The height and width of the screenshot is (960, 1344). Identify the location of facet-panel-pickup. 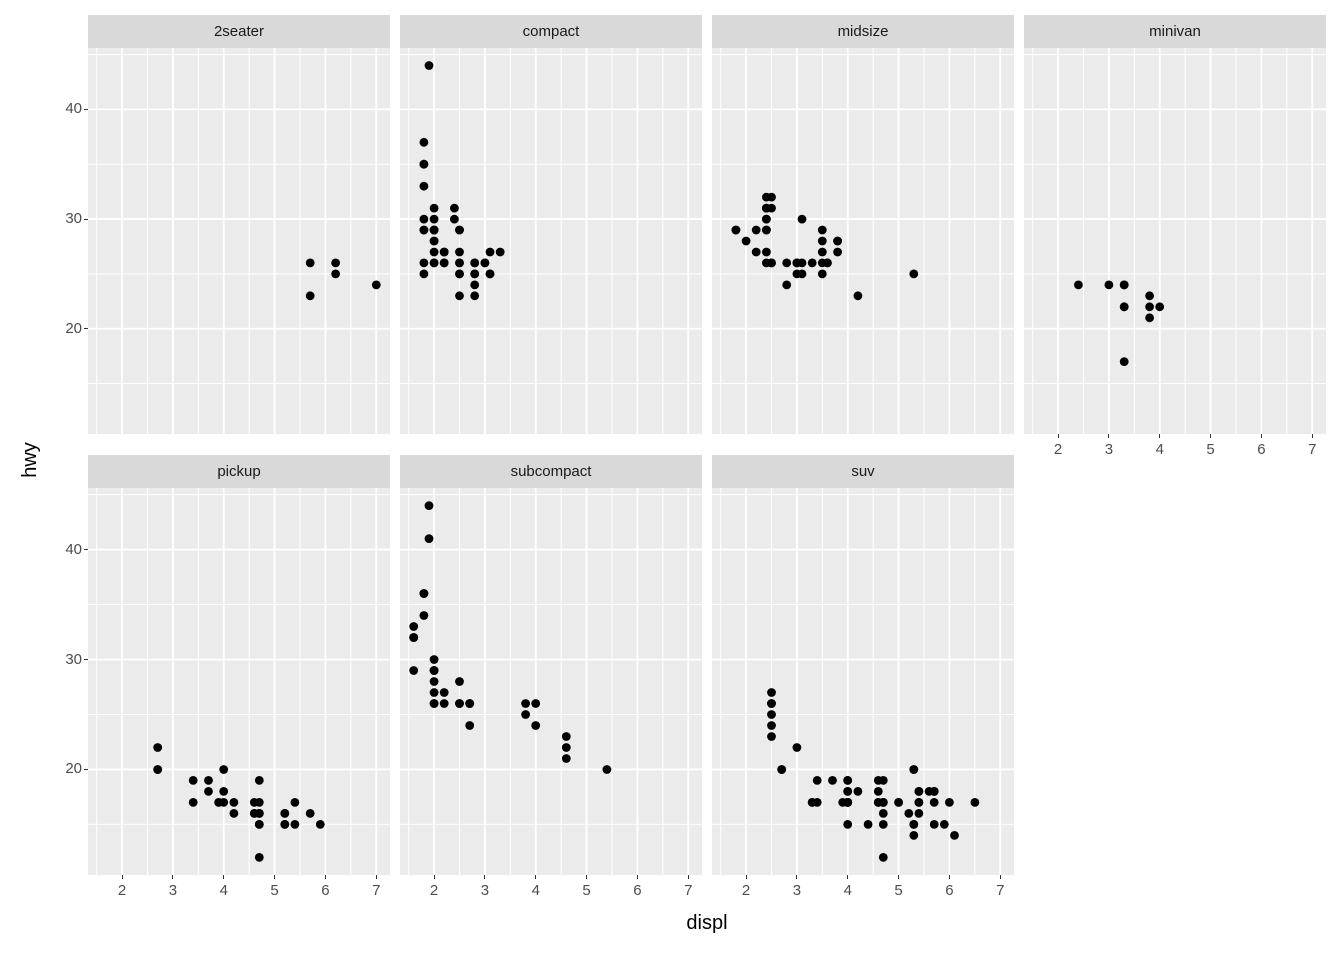
(239, 681).